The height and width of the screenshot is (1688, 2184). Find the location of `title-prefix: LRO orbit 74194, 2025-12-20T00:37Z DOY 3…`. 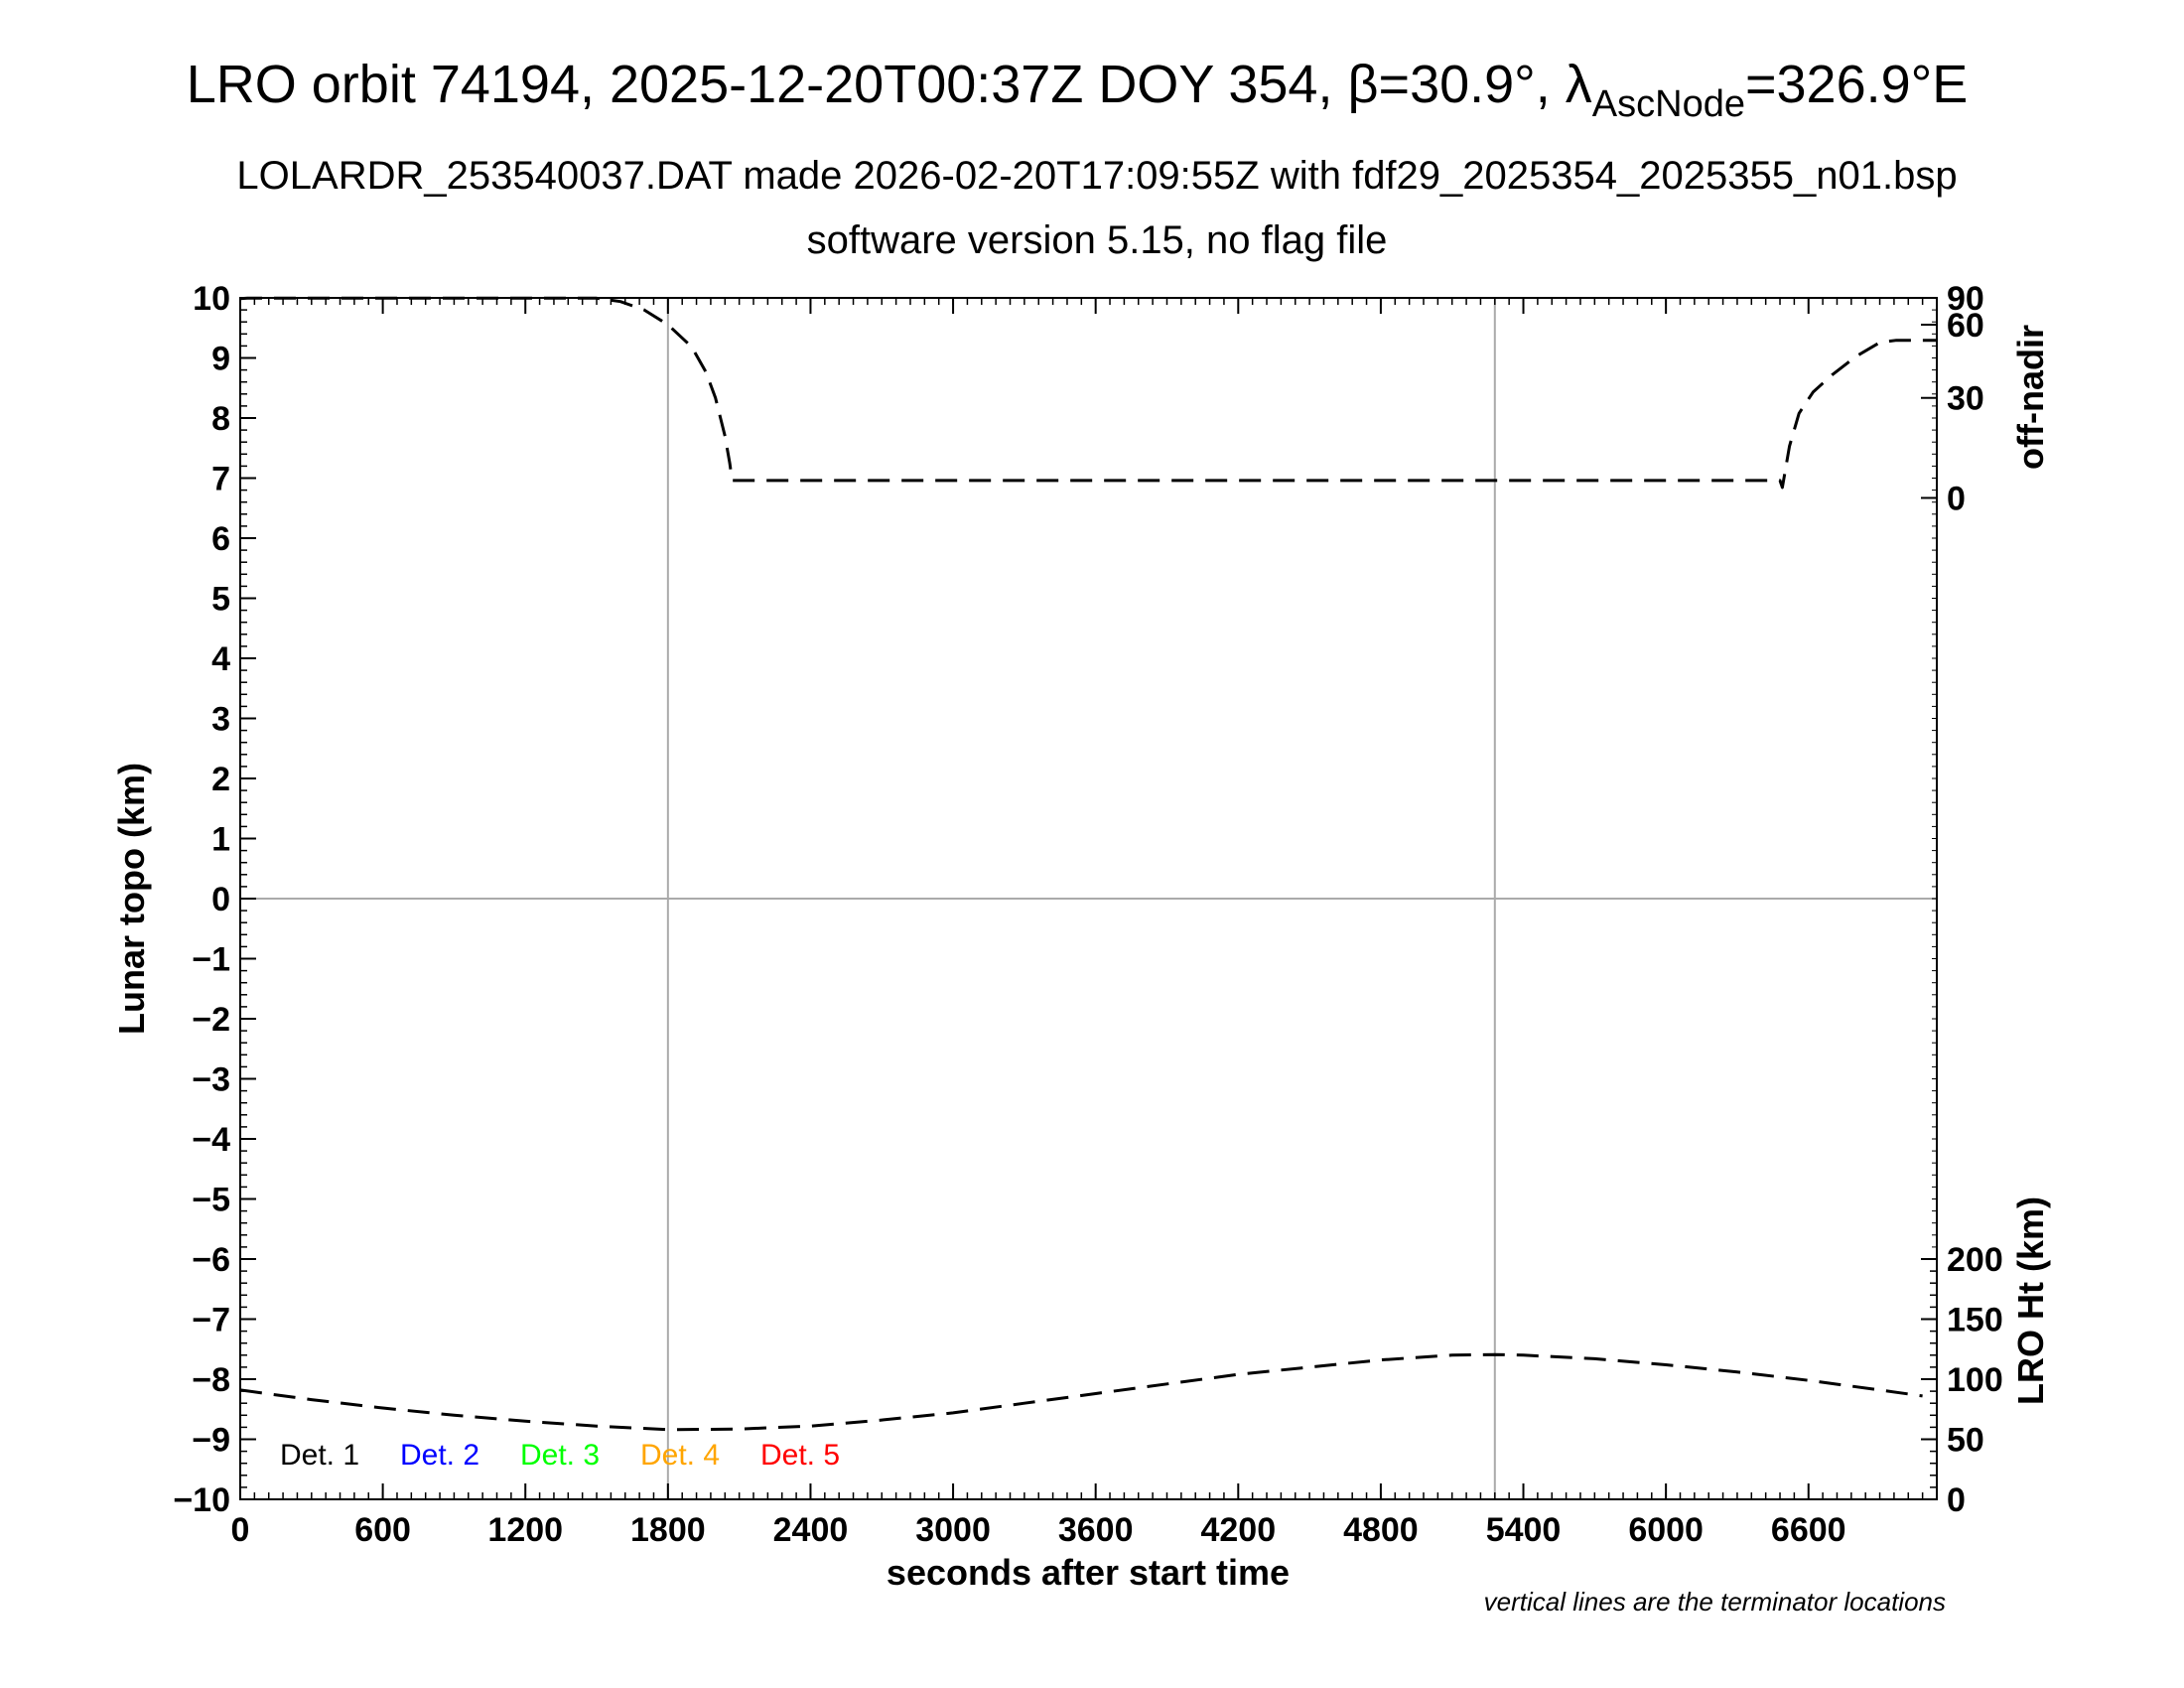

title-prefix: LRO orbit 74194, 2025-12-20T00:37Z DOY 3… is located at coordinates (767, 84).